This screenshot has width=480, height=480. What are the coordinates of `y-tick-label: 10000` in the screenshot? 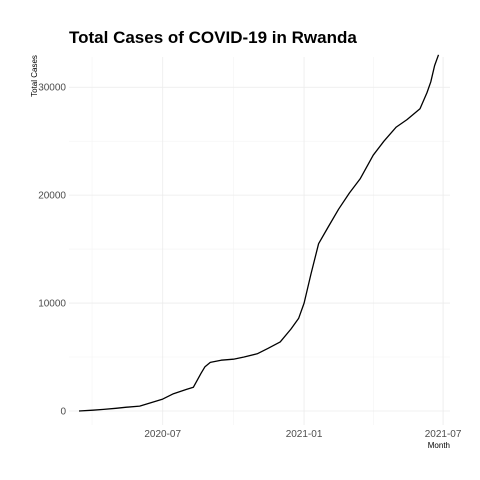 It's located at (52, 304).